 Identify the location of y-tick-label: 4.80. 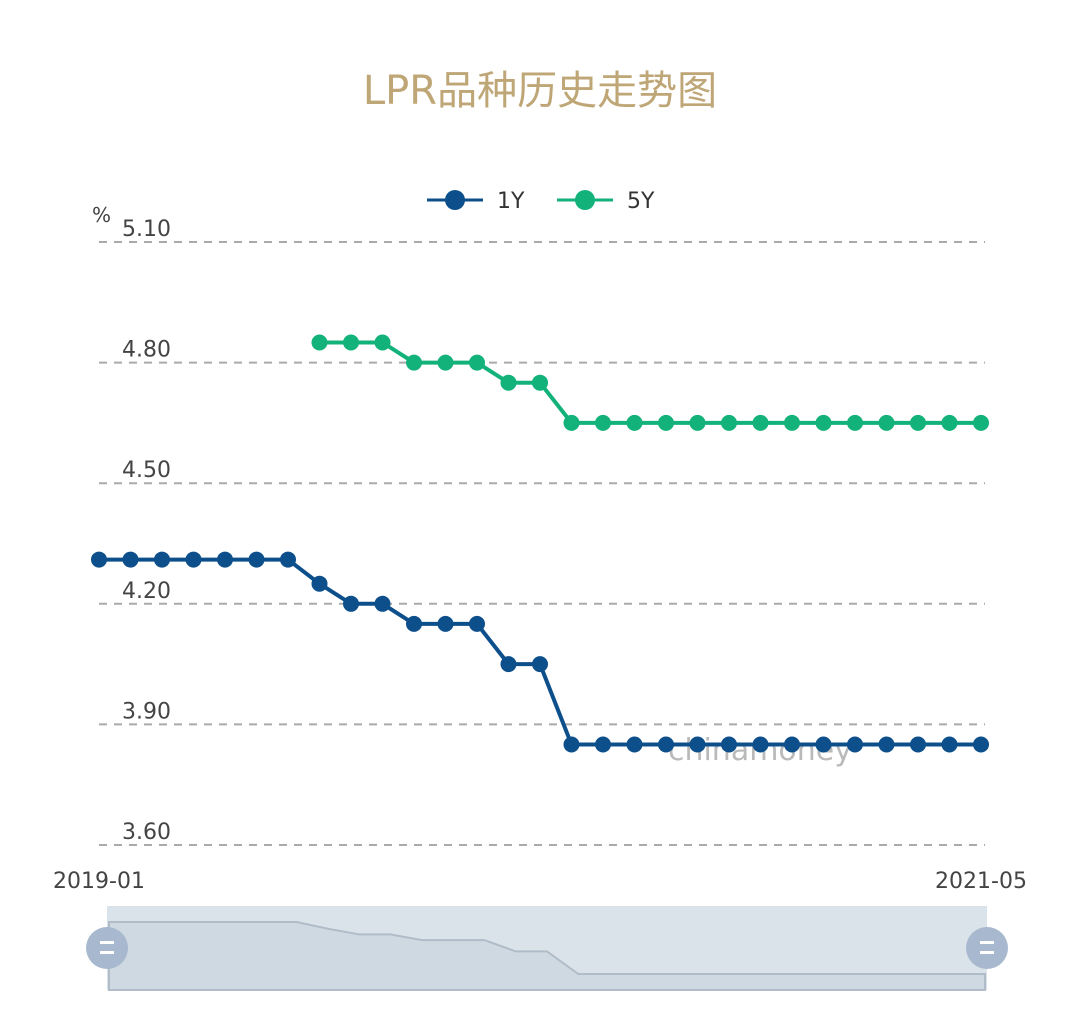
(146, 350).